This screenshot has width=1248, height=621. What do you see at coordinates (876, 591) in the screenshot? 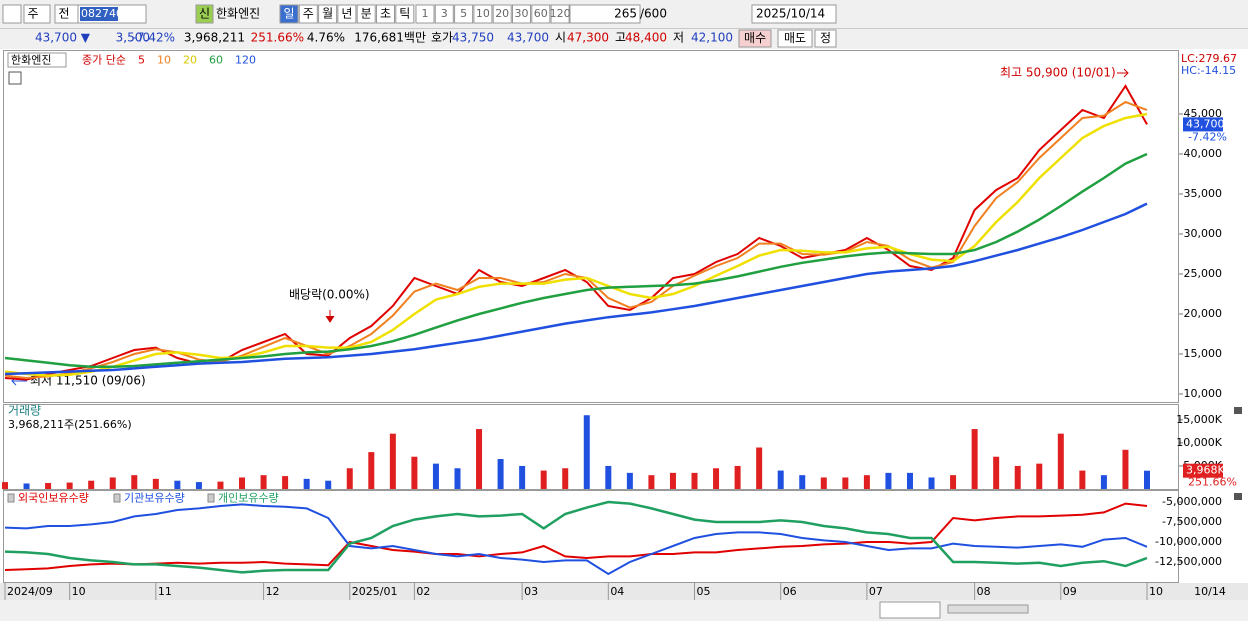
I see `x-tick-label: 07` at bounding box center [876, 591].